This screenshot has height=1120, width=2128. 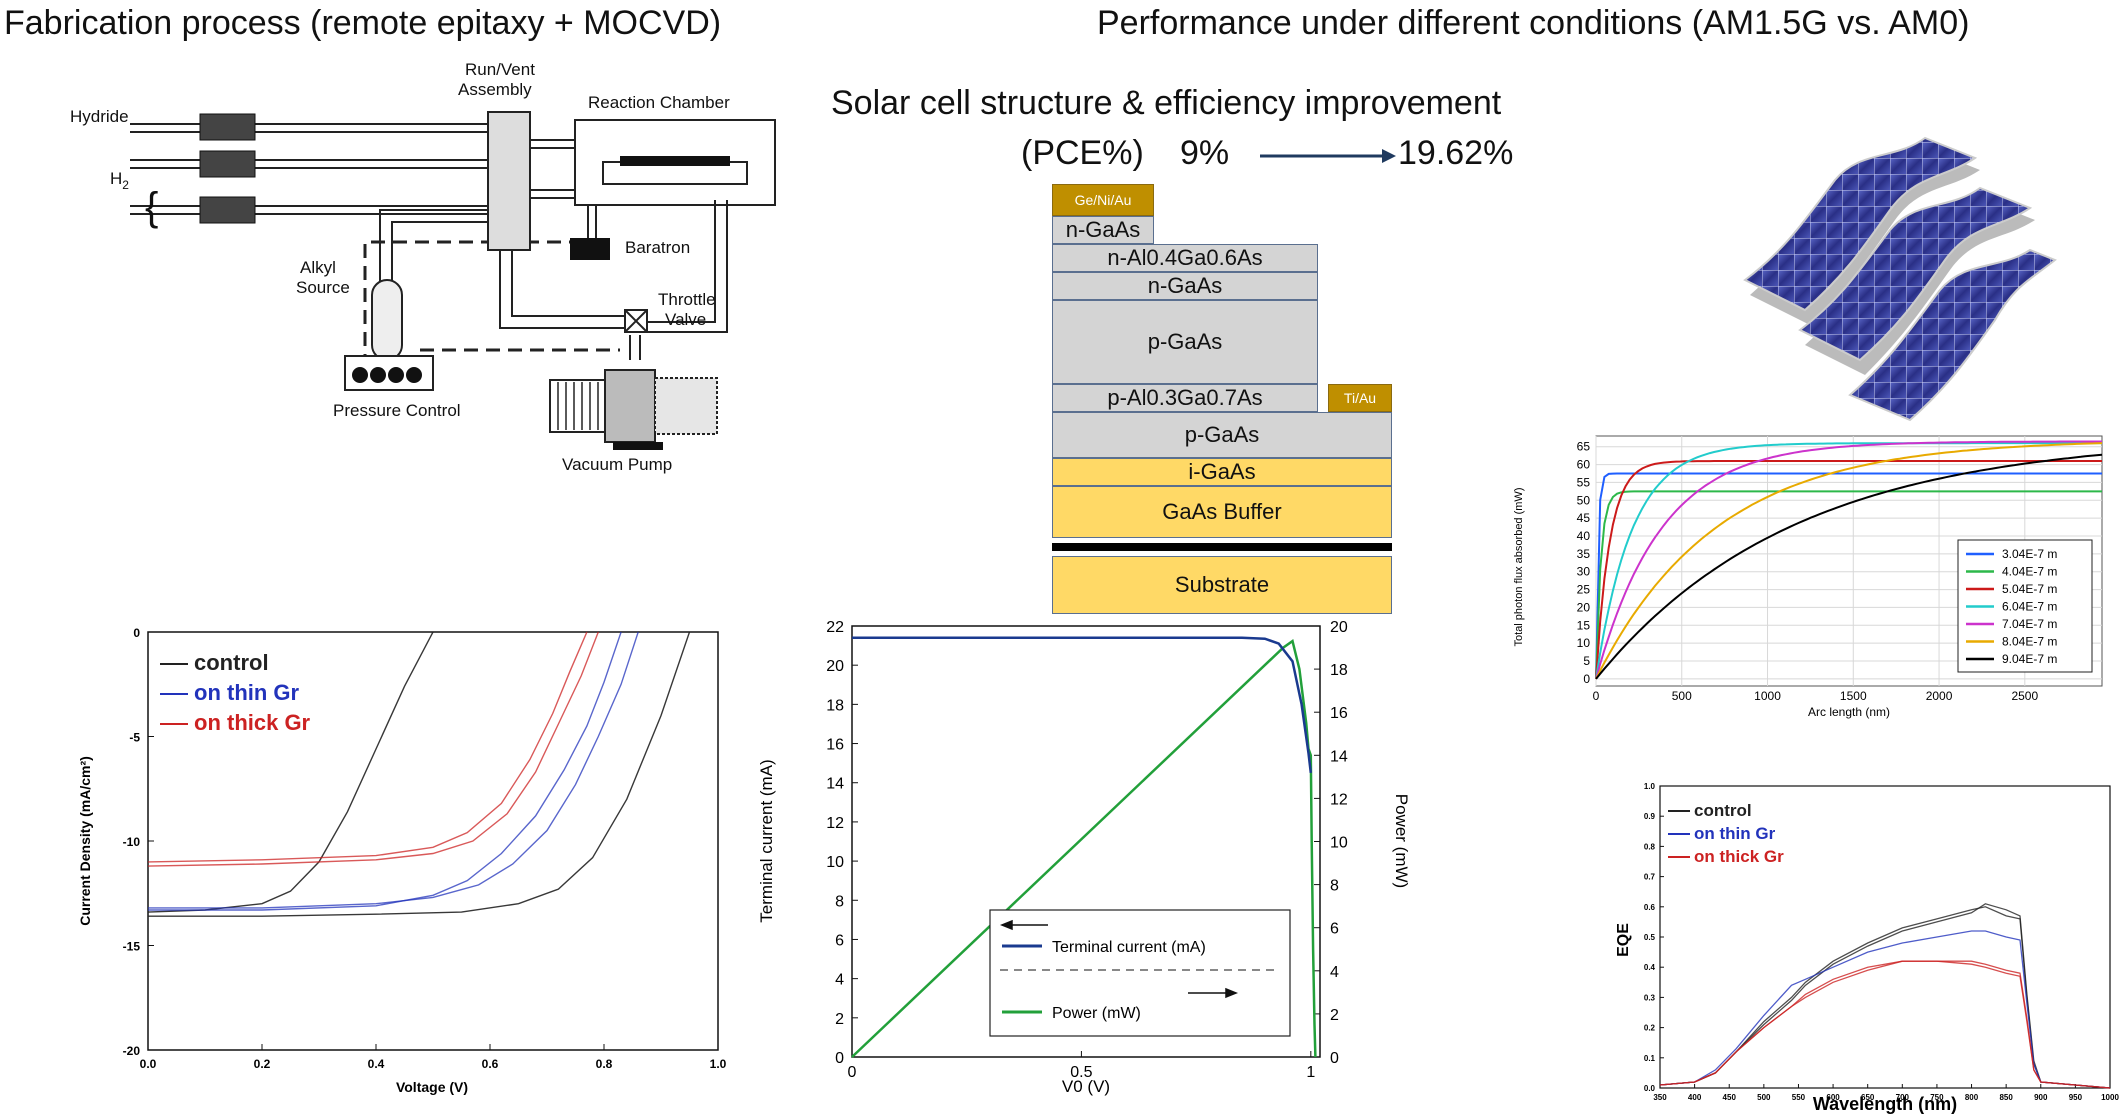 I want to click on jv-xtick-label: 0.2, so click(x=262, y=1064).